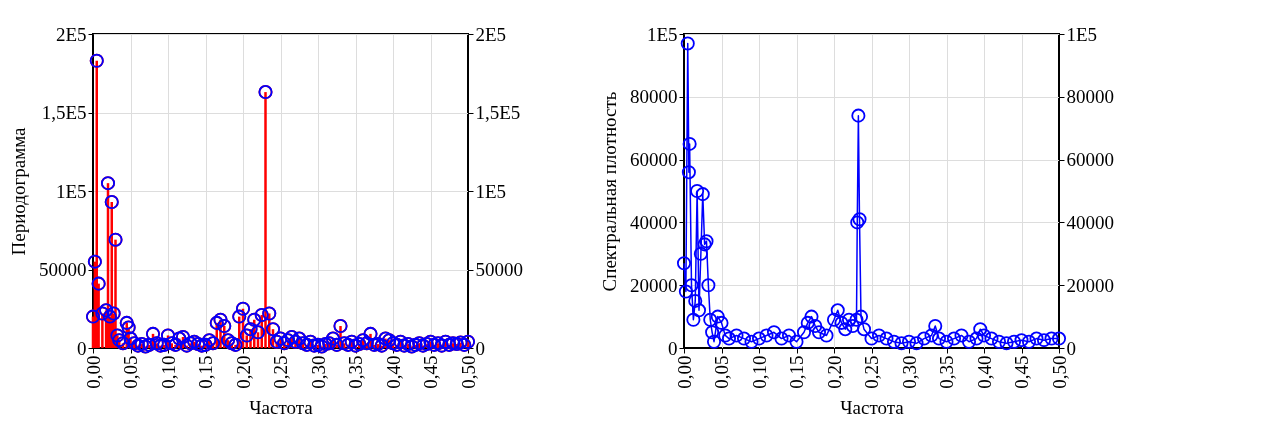 The image size is (1280, 439). Describe the element at coordinates (71, 34) in the screenshot. I see `y-tick-label: 2E5` at that location.